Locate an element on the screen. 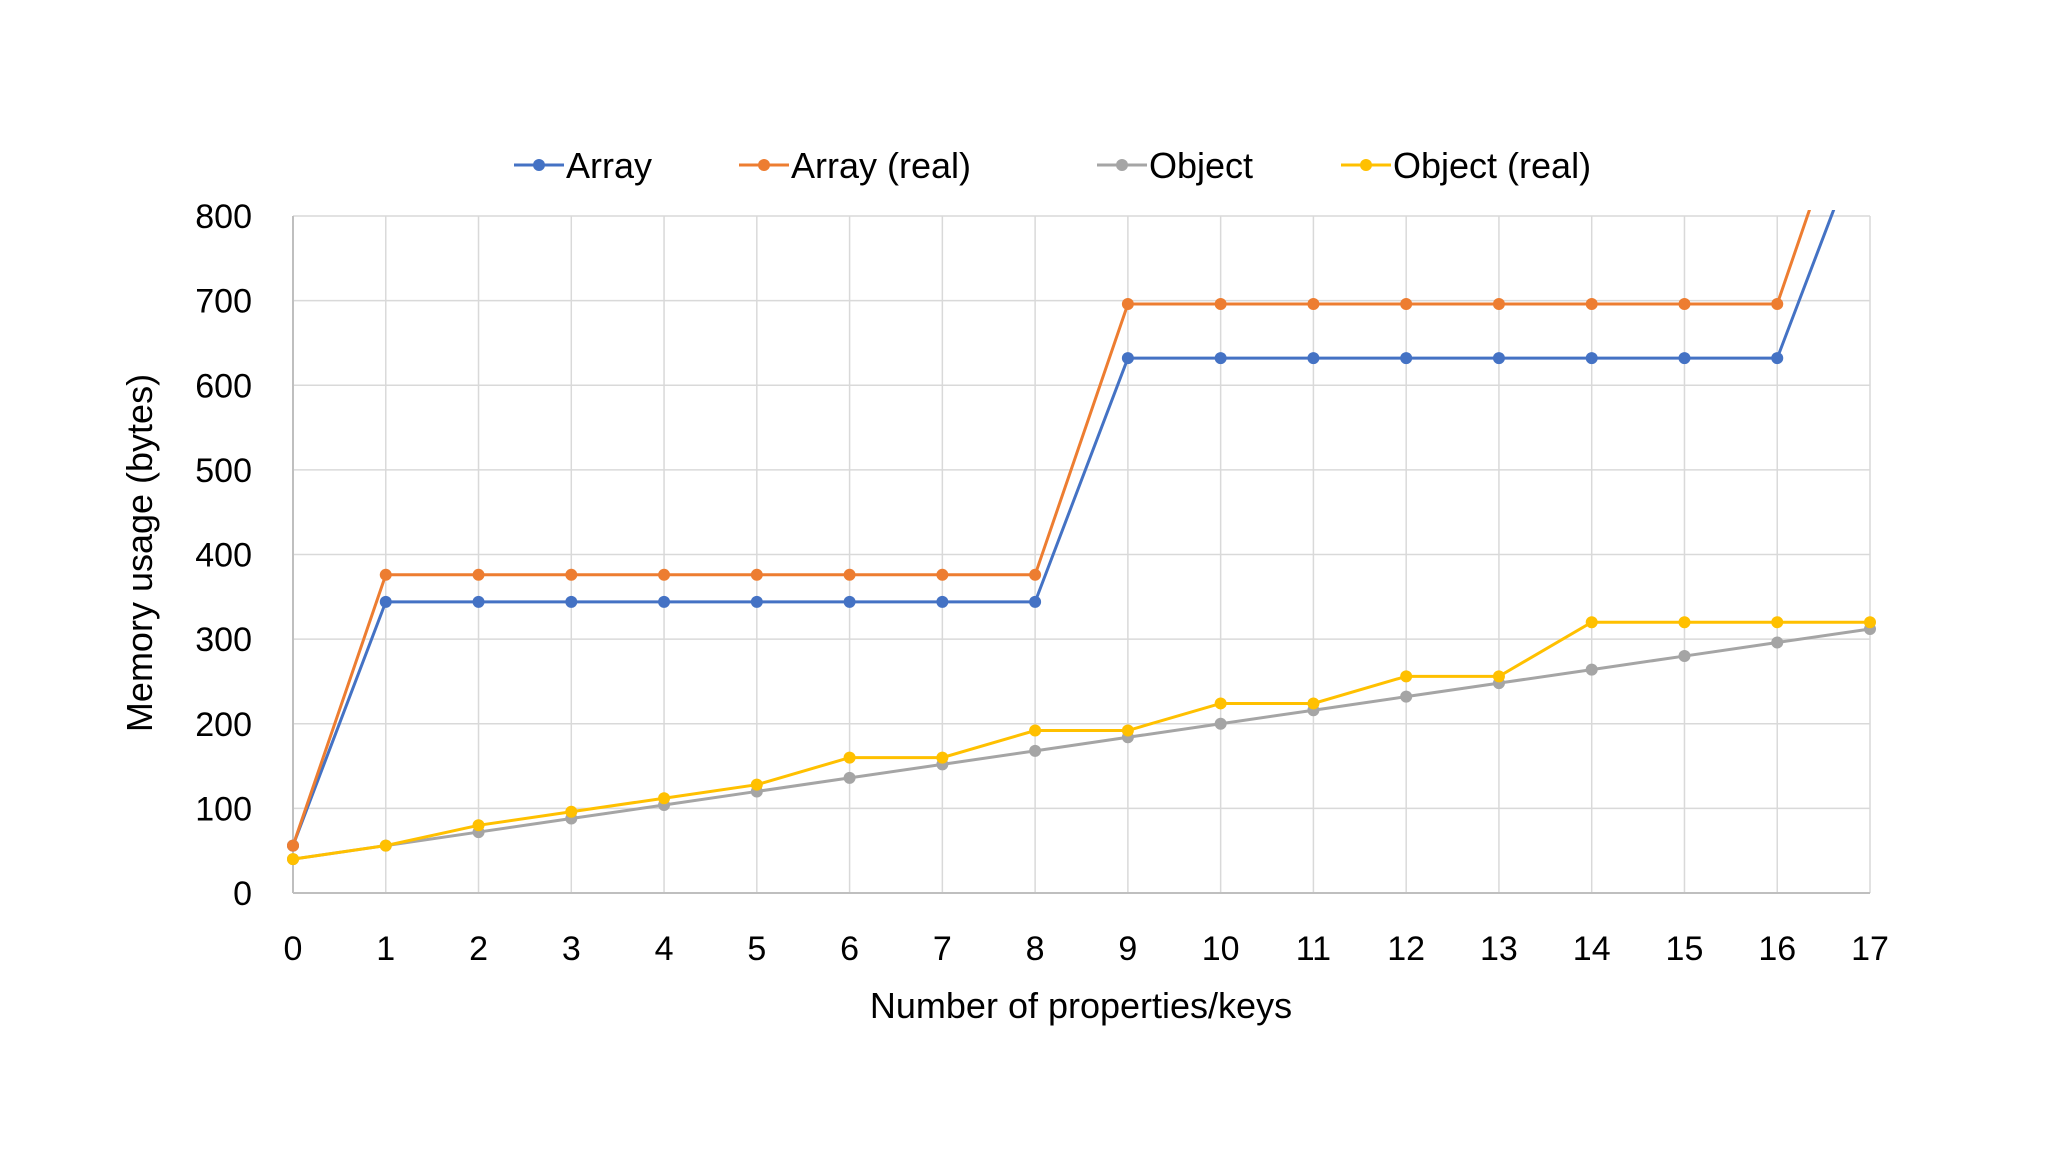 The height and width of the screenshot is (1152, 2048). x-tick-label: 7 is located at coordinates (942, 949).